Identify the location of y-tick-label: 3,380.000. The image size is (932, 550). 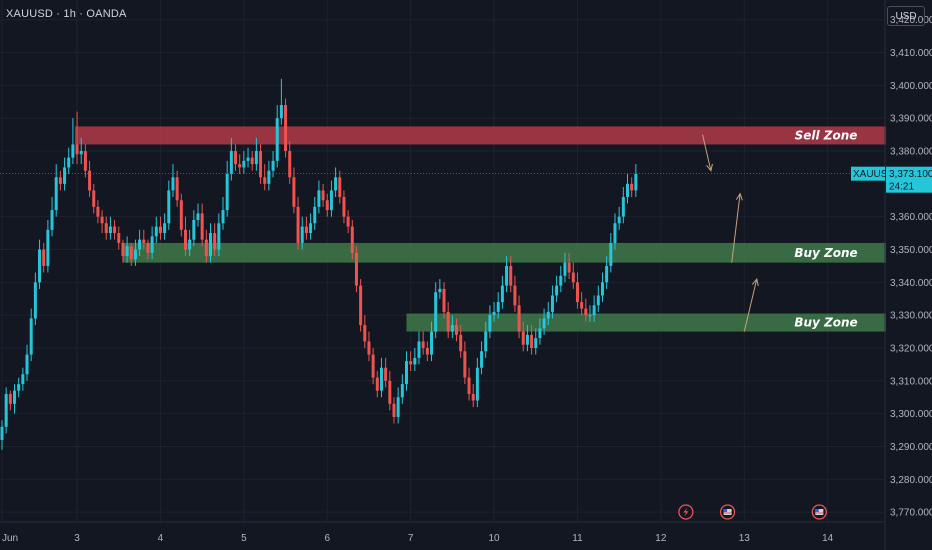
(911, 152).